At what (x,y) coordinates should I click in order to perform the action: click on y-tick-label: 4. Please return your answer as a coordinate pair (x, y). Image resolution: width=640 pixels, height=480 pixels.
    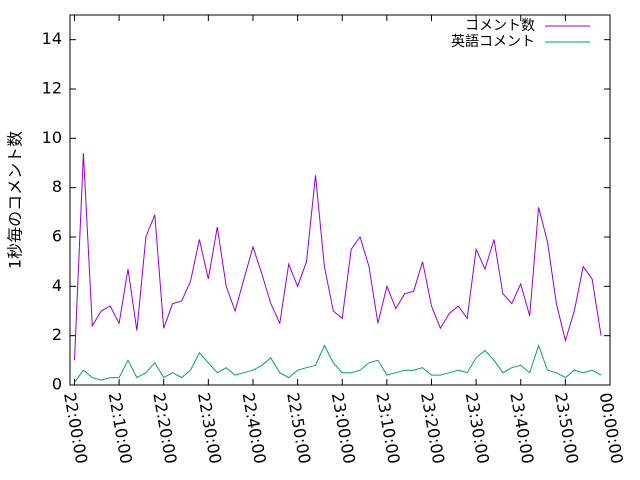
    Looking at the image, I should click on (57, 285).